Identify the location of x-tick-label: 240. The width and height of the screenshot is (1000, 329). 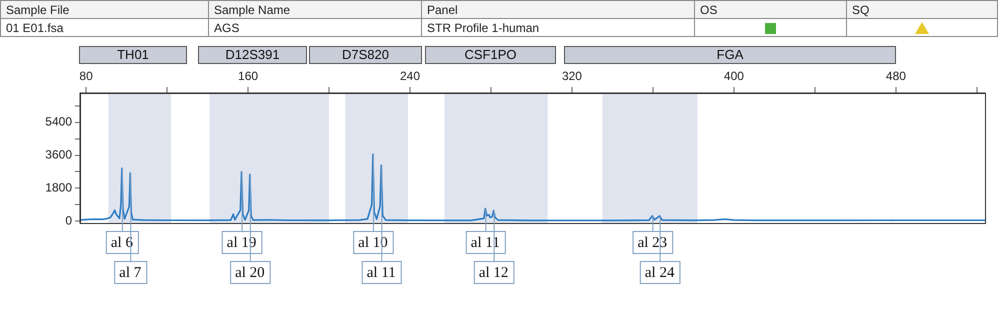
(410, 76).